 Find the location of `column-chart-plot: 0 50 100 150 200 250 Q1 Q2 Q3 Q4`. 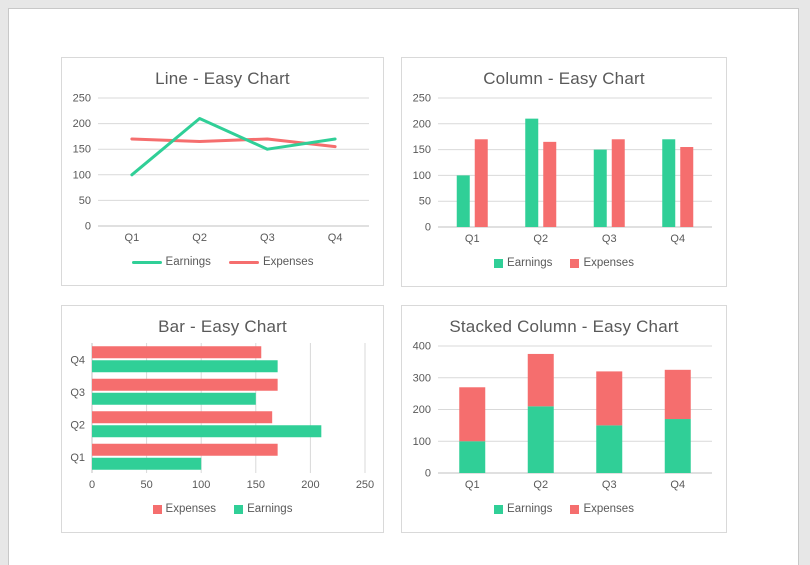

column-chart-plot: 0 50 100 150 200 250 Q1 Q2 Q3 Q4 is located at coordinates (562, 169).